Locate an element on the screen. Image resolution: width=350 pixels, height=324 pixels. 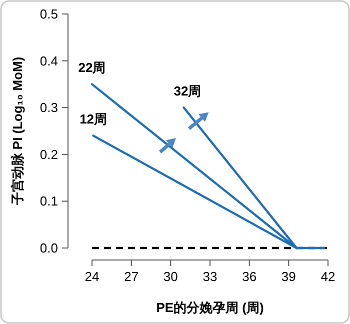
x-axis-title: PE的分娩孕周 (周) is located at coordinates (210, 307).